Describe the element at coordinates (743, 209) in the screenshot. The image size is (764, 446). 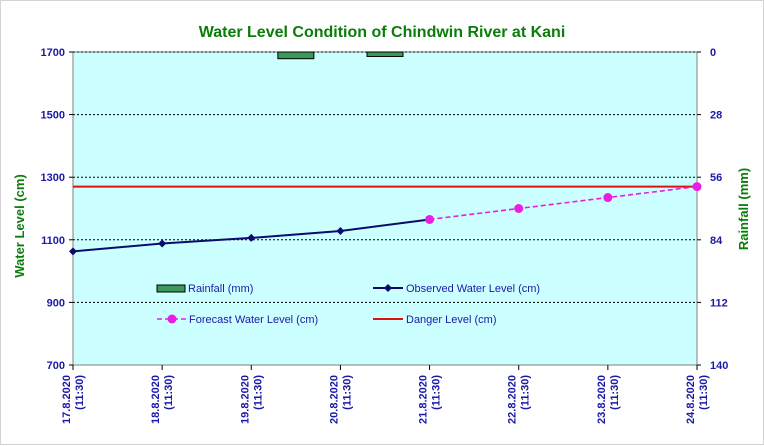
I see `y2-axis-label: Rainfall (mm)` at that location.